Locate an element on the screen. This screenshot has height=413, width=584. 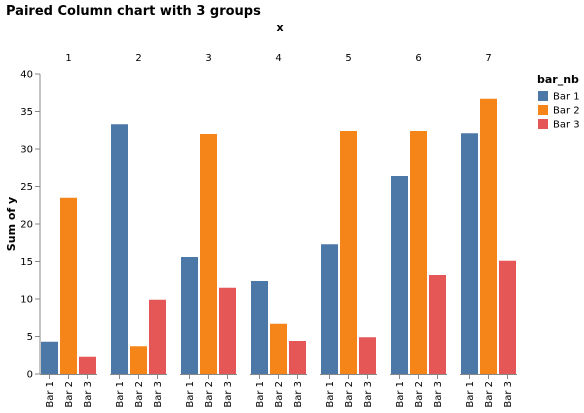
chart-title: Paired Column chart with 3 groups is located at coordinates (133, 11).